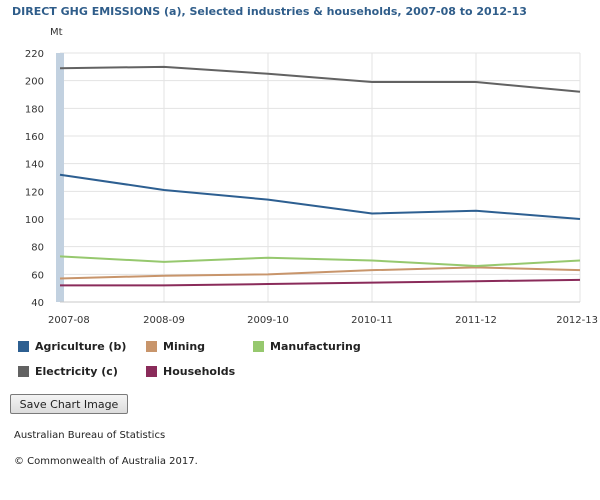  Describe the element at coordinates (164, 320) in the screenshot. I see `x-tick-label: 2008-09` at that location.